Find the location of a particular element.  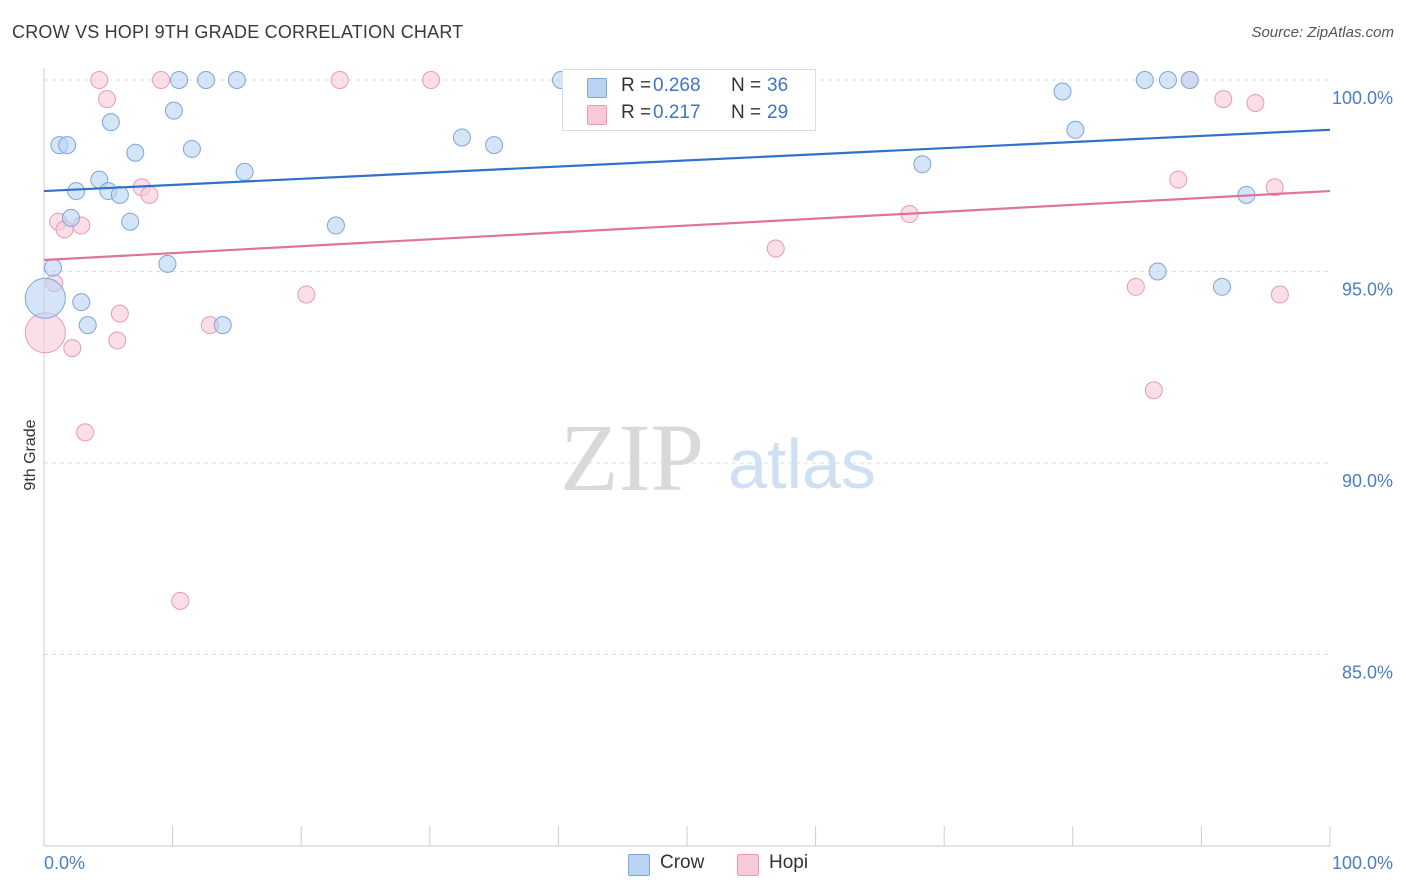

watermark-zip: ZIP is located at coordinates (632, 457).